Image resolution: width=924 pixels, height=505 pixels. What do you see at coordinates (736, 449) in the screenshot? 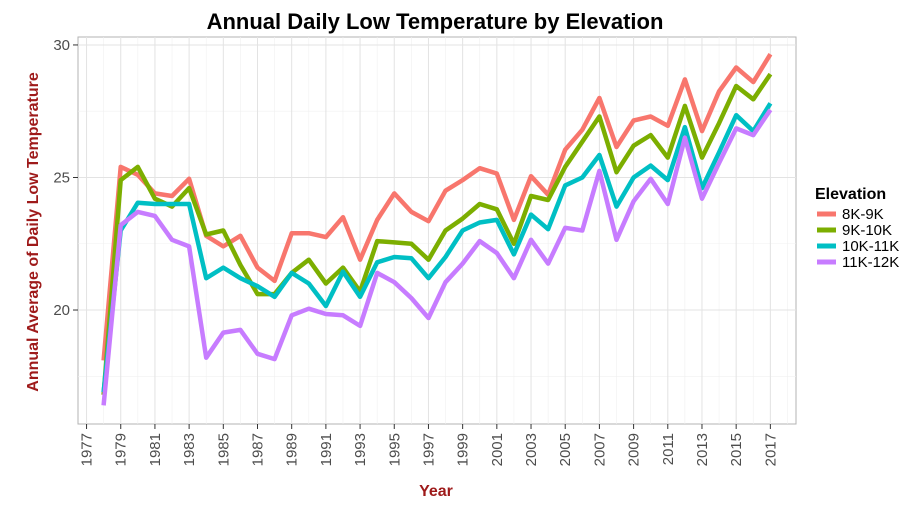
I see `x-tick-label: 2015` at bounding box center [736, 449].